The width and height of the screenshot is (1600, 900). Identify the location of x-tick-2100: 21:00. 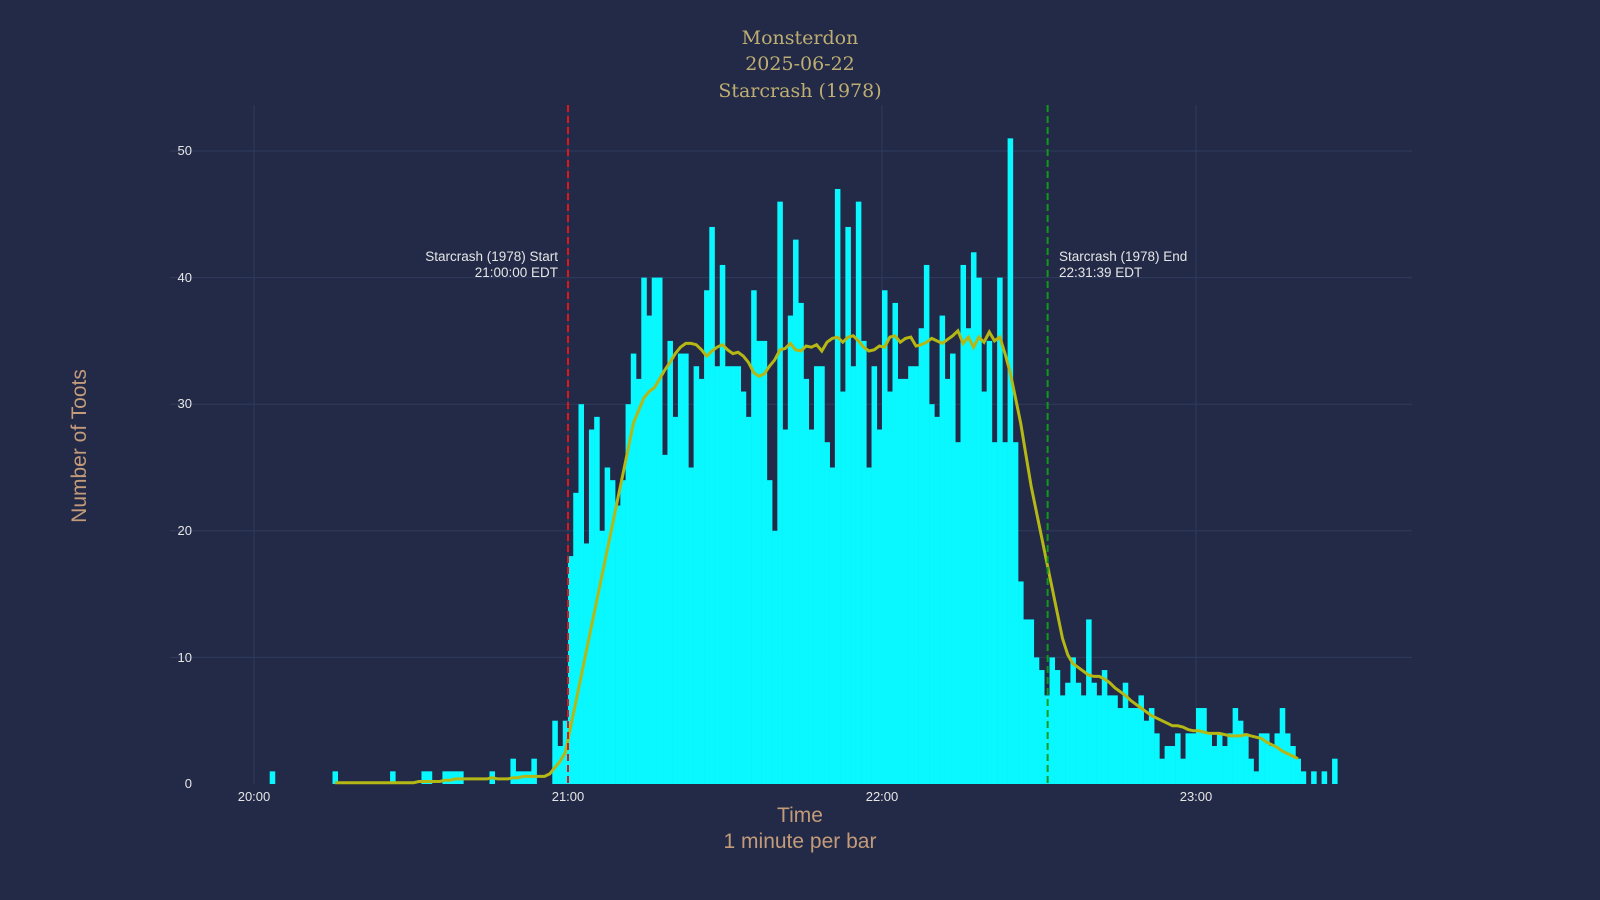
(568, 796).